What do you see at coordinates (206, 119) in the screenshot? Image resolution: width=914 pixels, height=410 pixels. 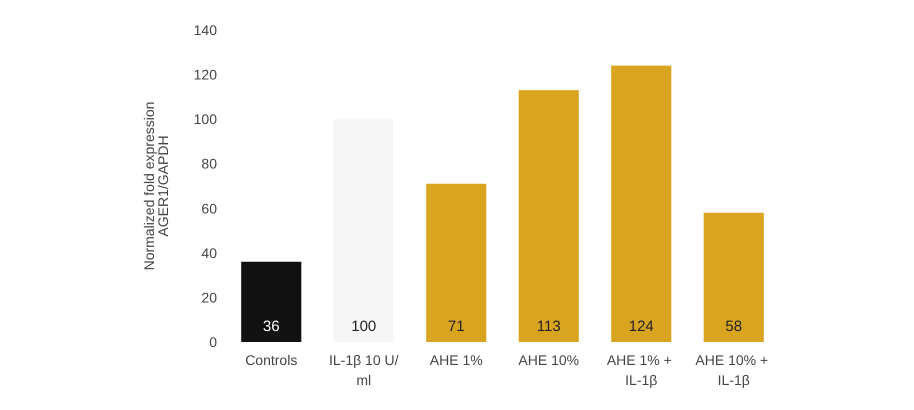 I see `y-tick-label: 100` at bounding box center [206, 119].